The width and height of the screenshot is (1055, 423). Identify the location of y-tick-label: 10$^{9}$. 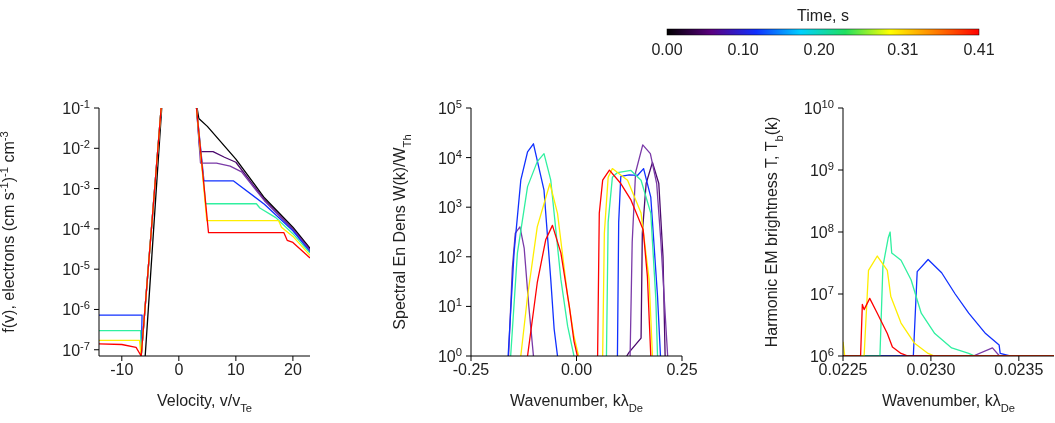
(821, 169).